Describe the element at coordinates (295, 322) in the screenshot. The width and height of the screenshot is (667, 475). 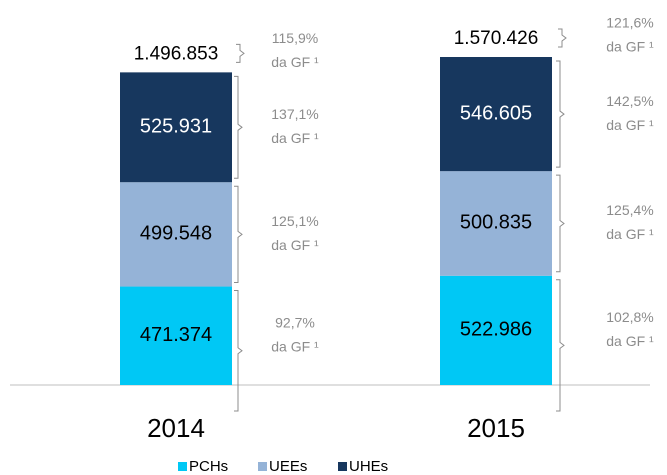
I see `annotation: 92,7%` at that location.